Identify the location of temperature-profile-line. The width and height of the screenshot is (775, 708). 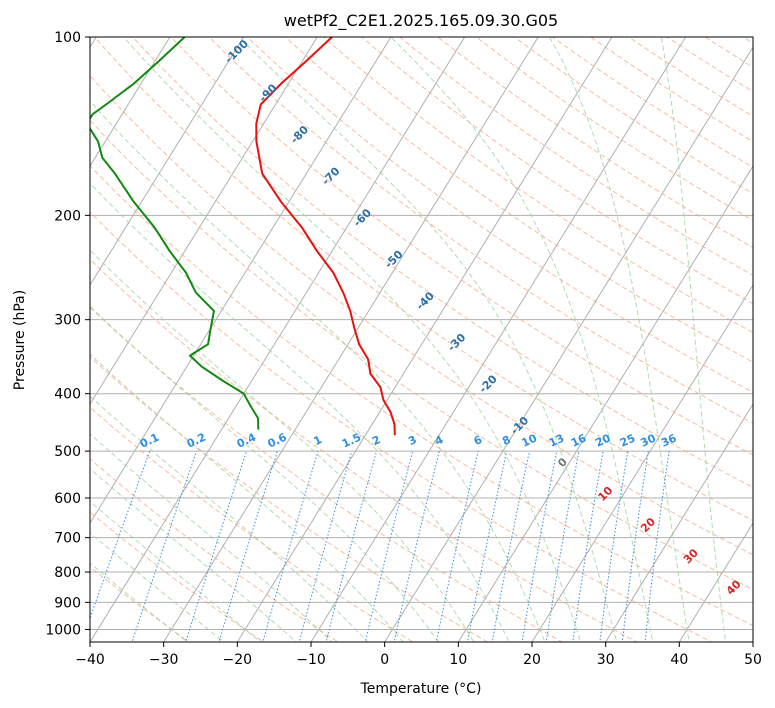
(325, 236).